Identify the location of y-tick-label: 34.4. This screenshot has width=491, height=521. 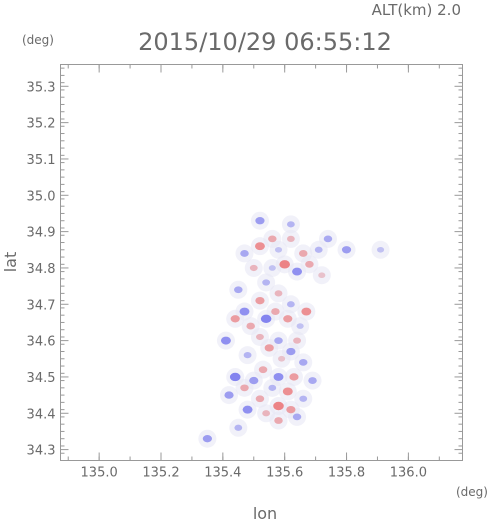
(41, 414).